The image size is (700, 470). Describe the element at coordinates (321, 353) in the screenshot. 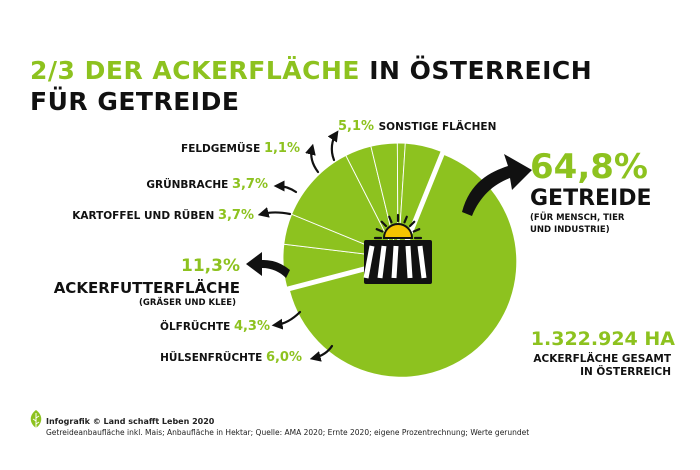

I see `arrow-huelsenfruechte` at that location.